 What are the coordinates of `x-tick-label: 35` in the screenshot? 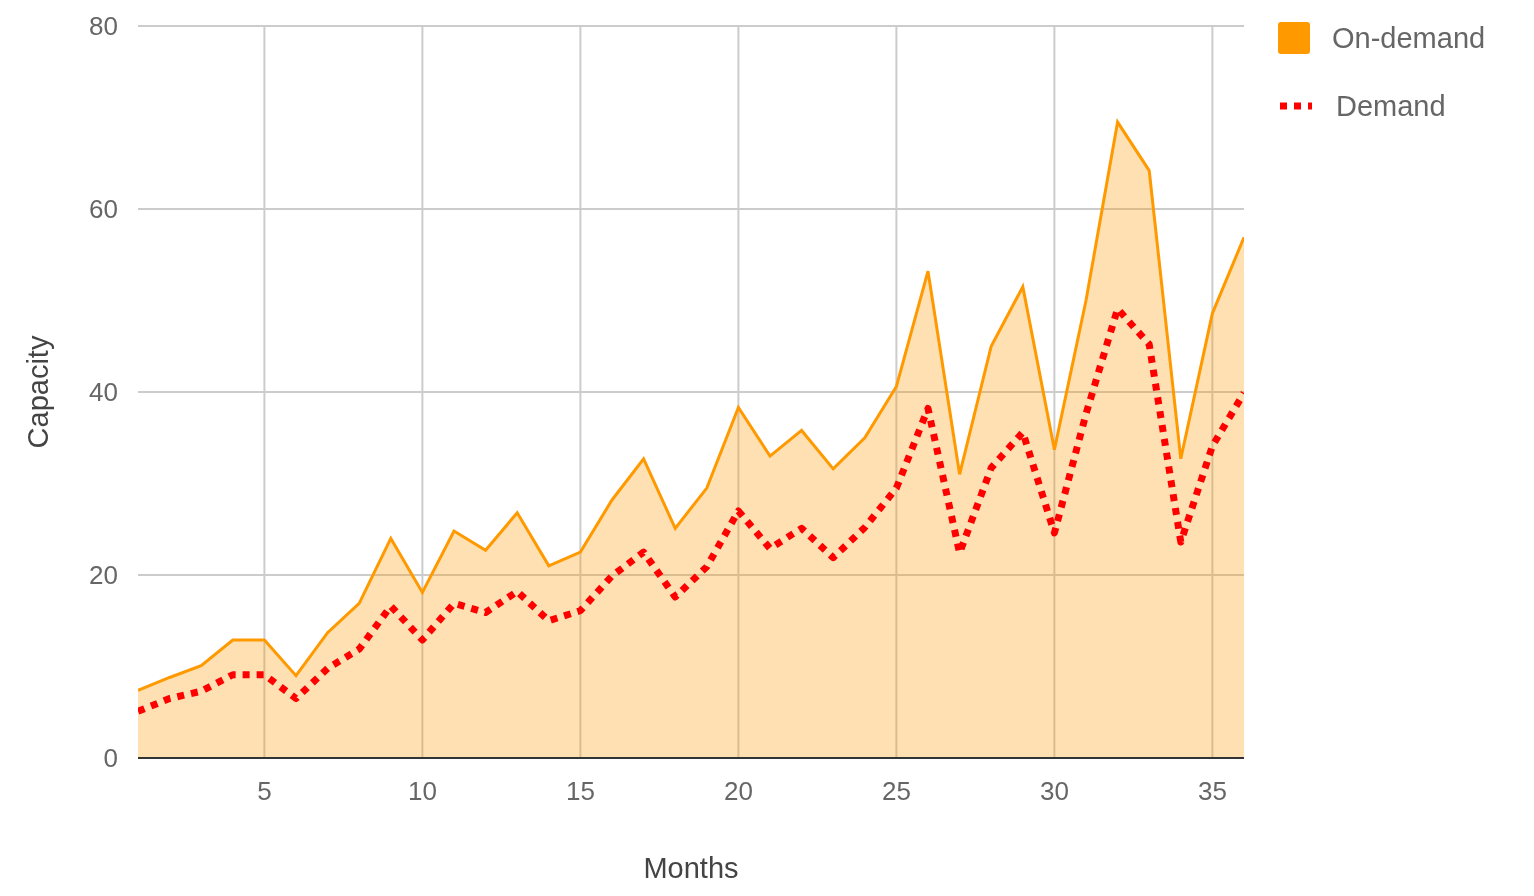 It's located at (1212, 791).